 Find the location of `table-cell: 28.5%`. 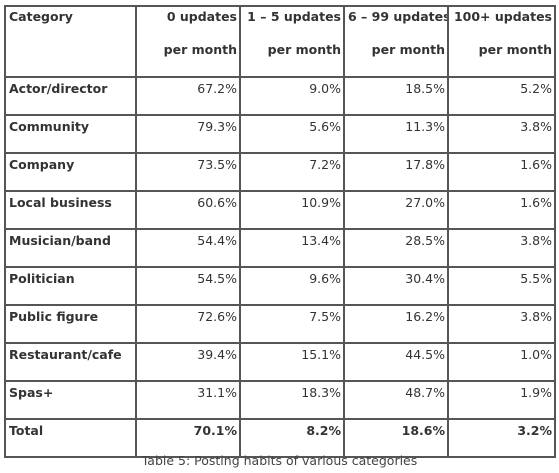

table-cell: 28.5% is located at coordinates (396, 248).